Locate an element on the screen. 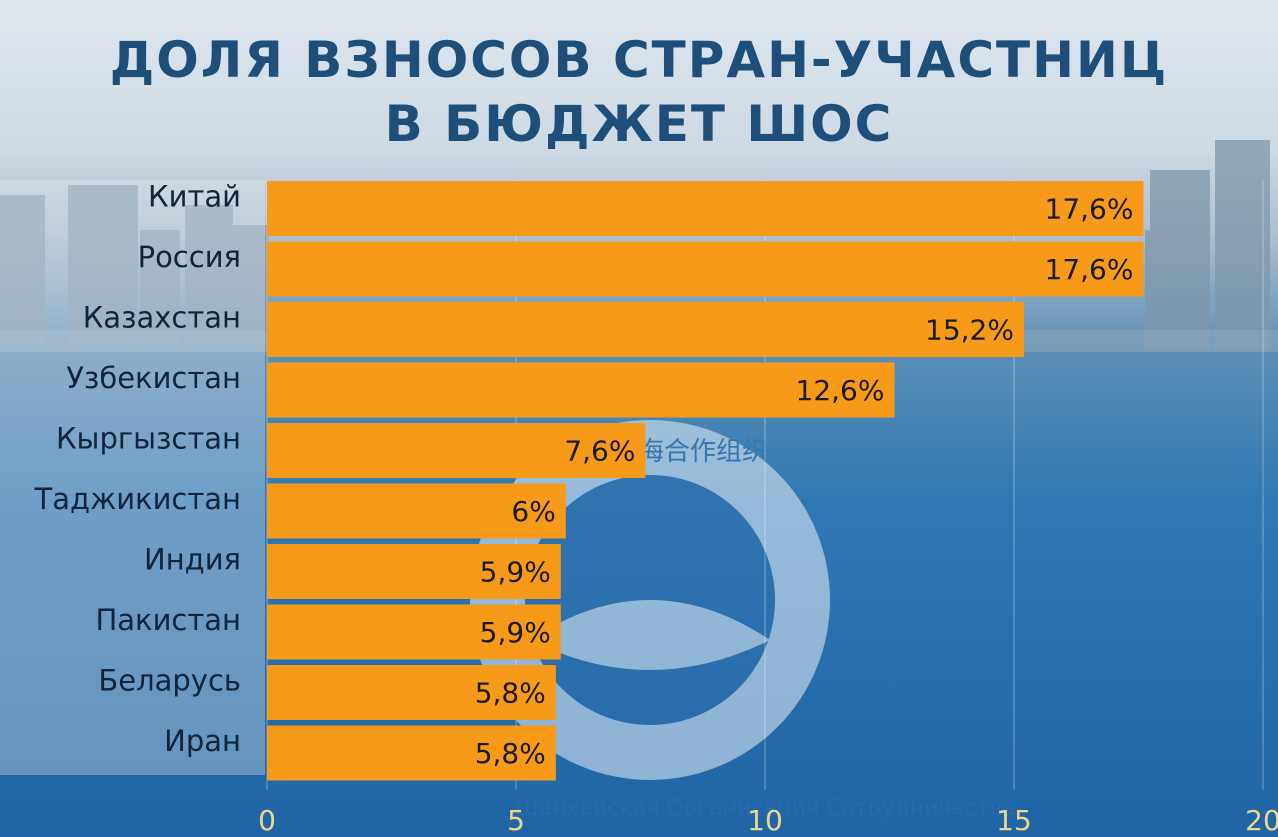 The image size is (1278, 837). value-label-9: 5,8% is located at coordinates (510, 753).